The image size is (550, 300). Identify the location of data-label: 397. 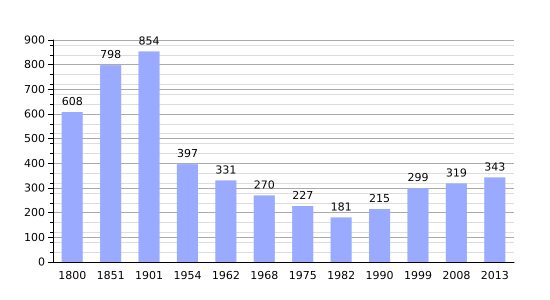
(187, 153).